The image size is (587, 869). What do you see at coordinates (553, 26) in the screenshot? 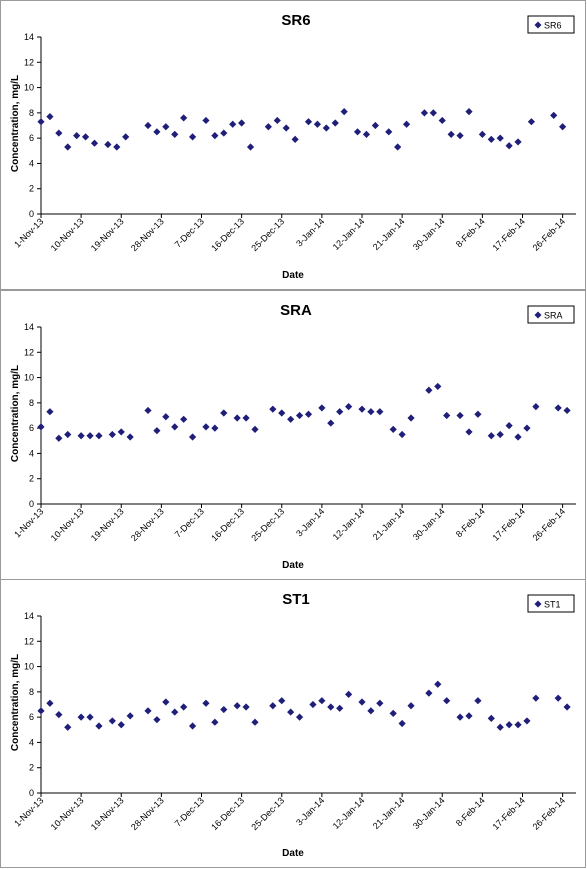
I see `chart-0-legend-label: SR6` at bounding box center [553, 26].